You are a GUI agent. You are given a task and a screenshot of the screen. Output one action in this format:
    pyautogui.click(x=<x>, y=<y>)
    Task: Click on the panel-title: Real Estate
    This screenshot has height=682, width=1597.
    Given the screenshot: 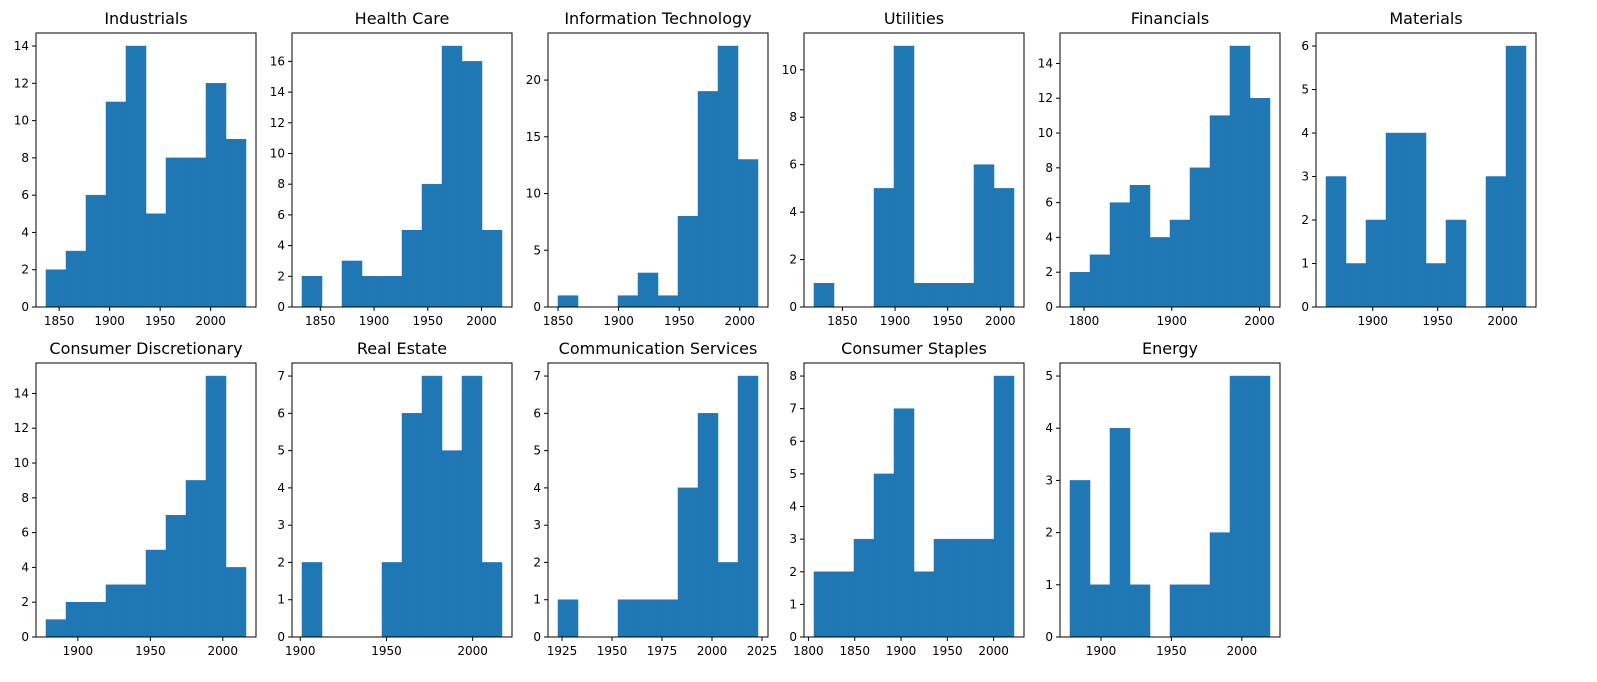 What is the action you would take?
    pyautogui.click(x=402, y=348)
    